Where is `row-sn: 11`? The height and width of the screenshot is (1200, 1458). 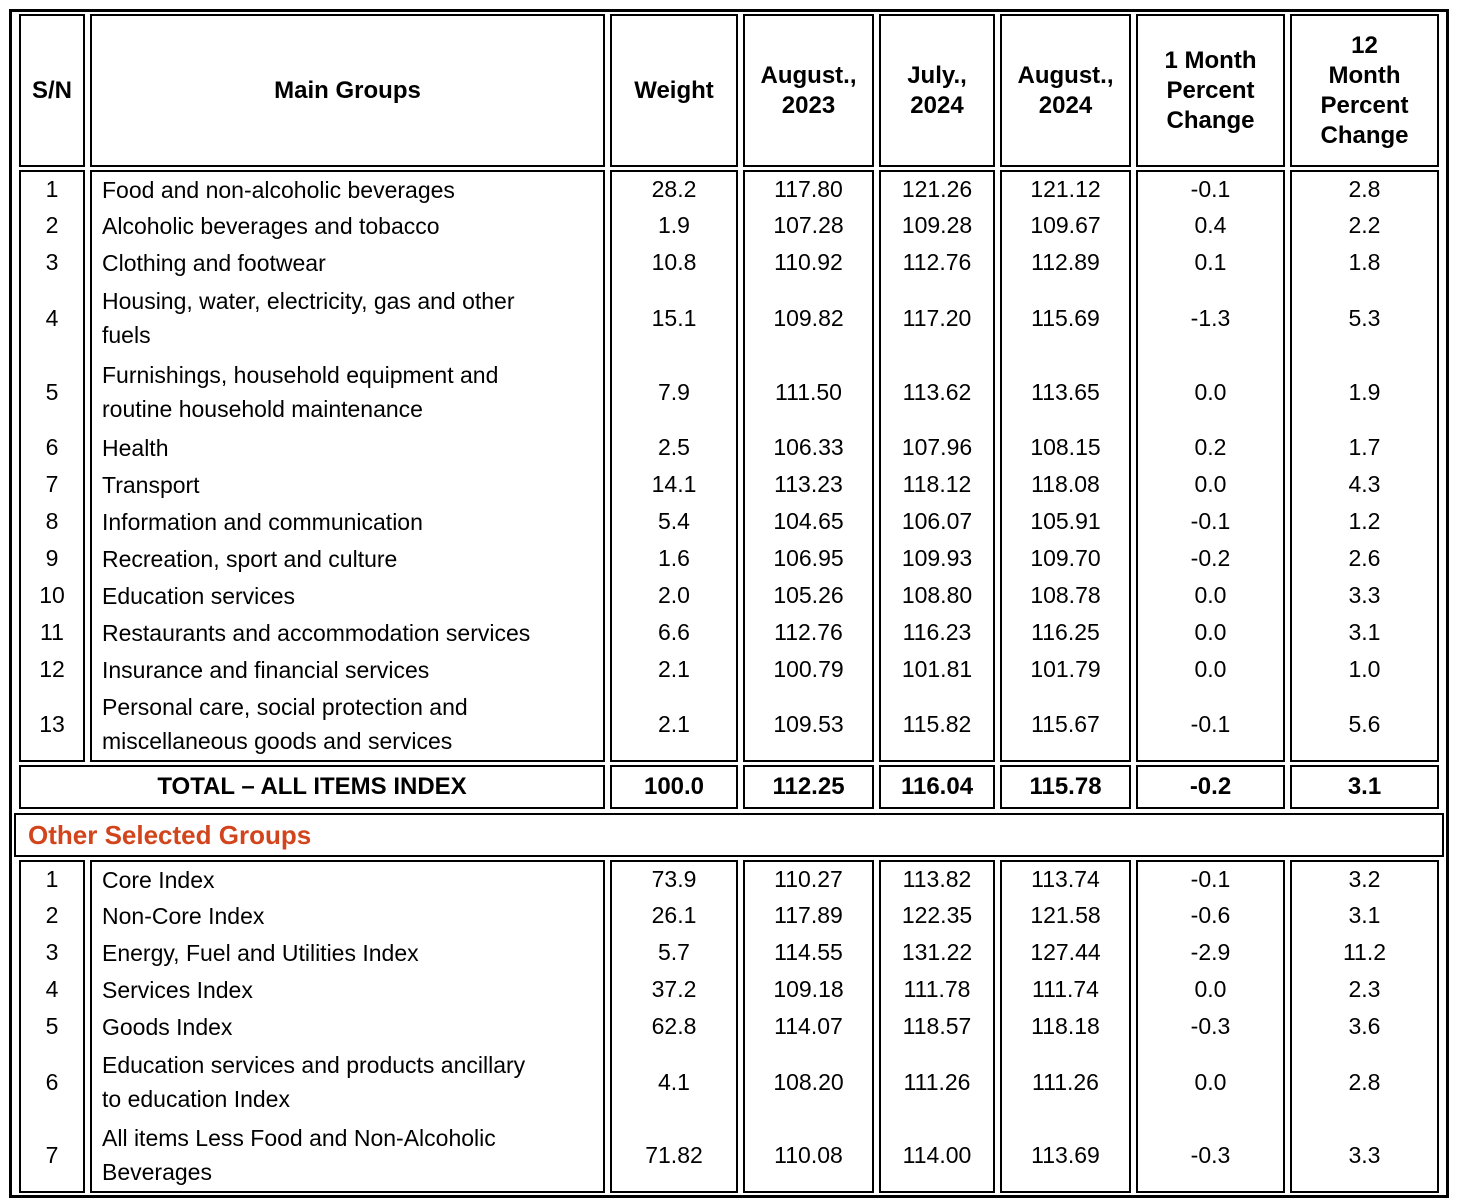 row-sn: 11 is located at coordinates (52, 632).